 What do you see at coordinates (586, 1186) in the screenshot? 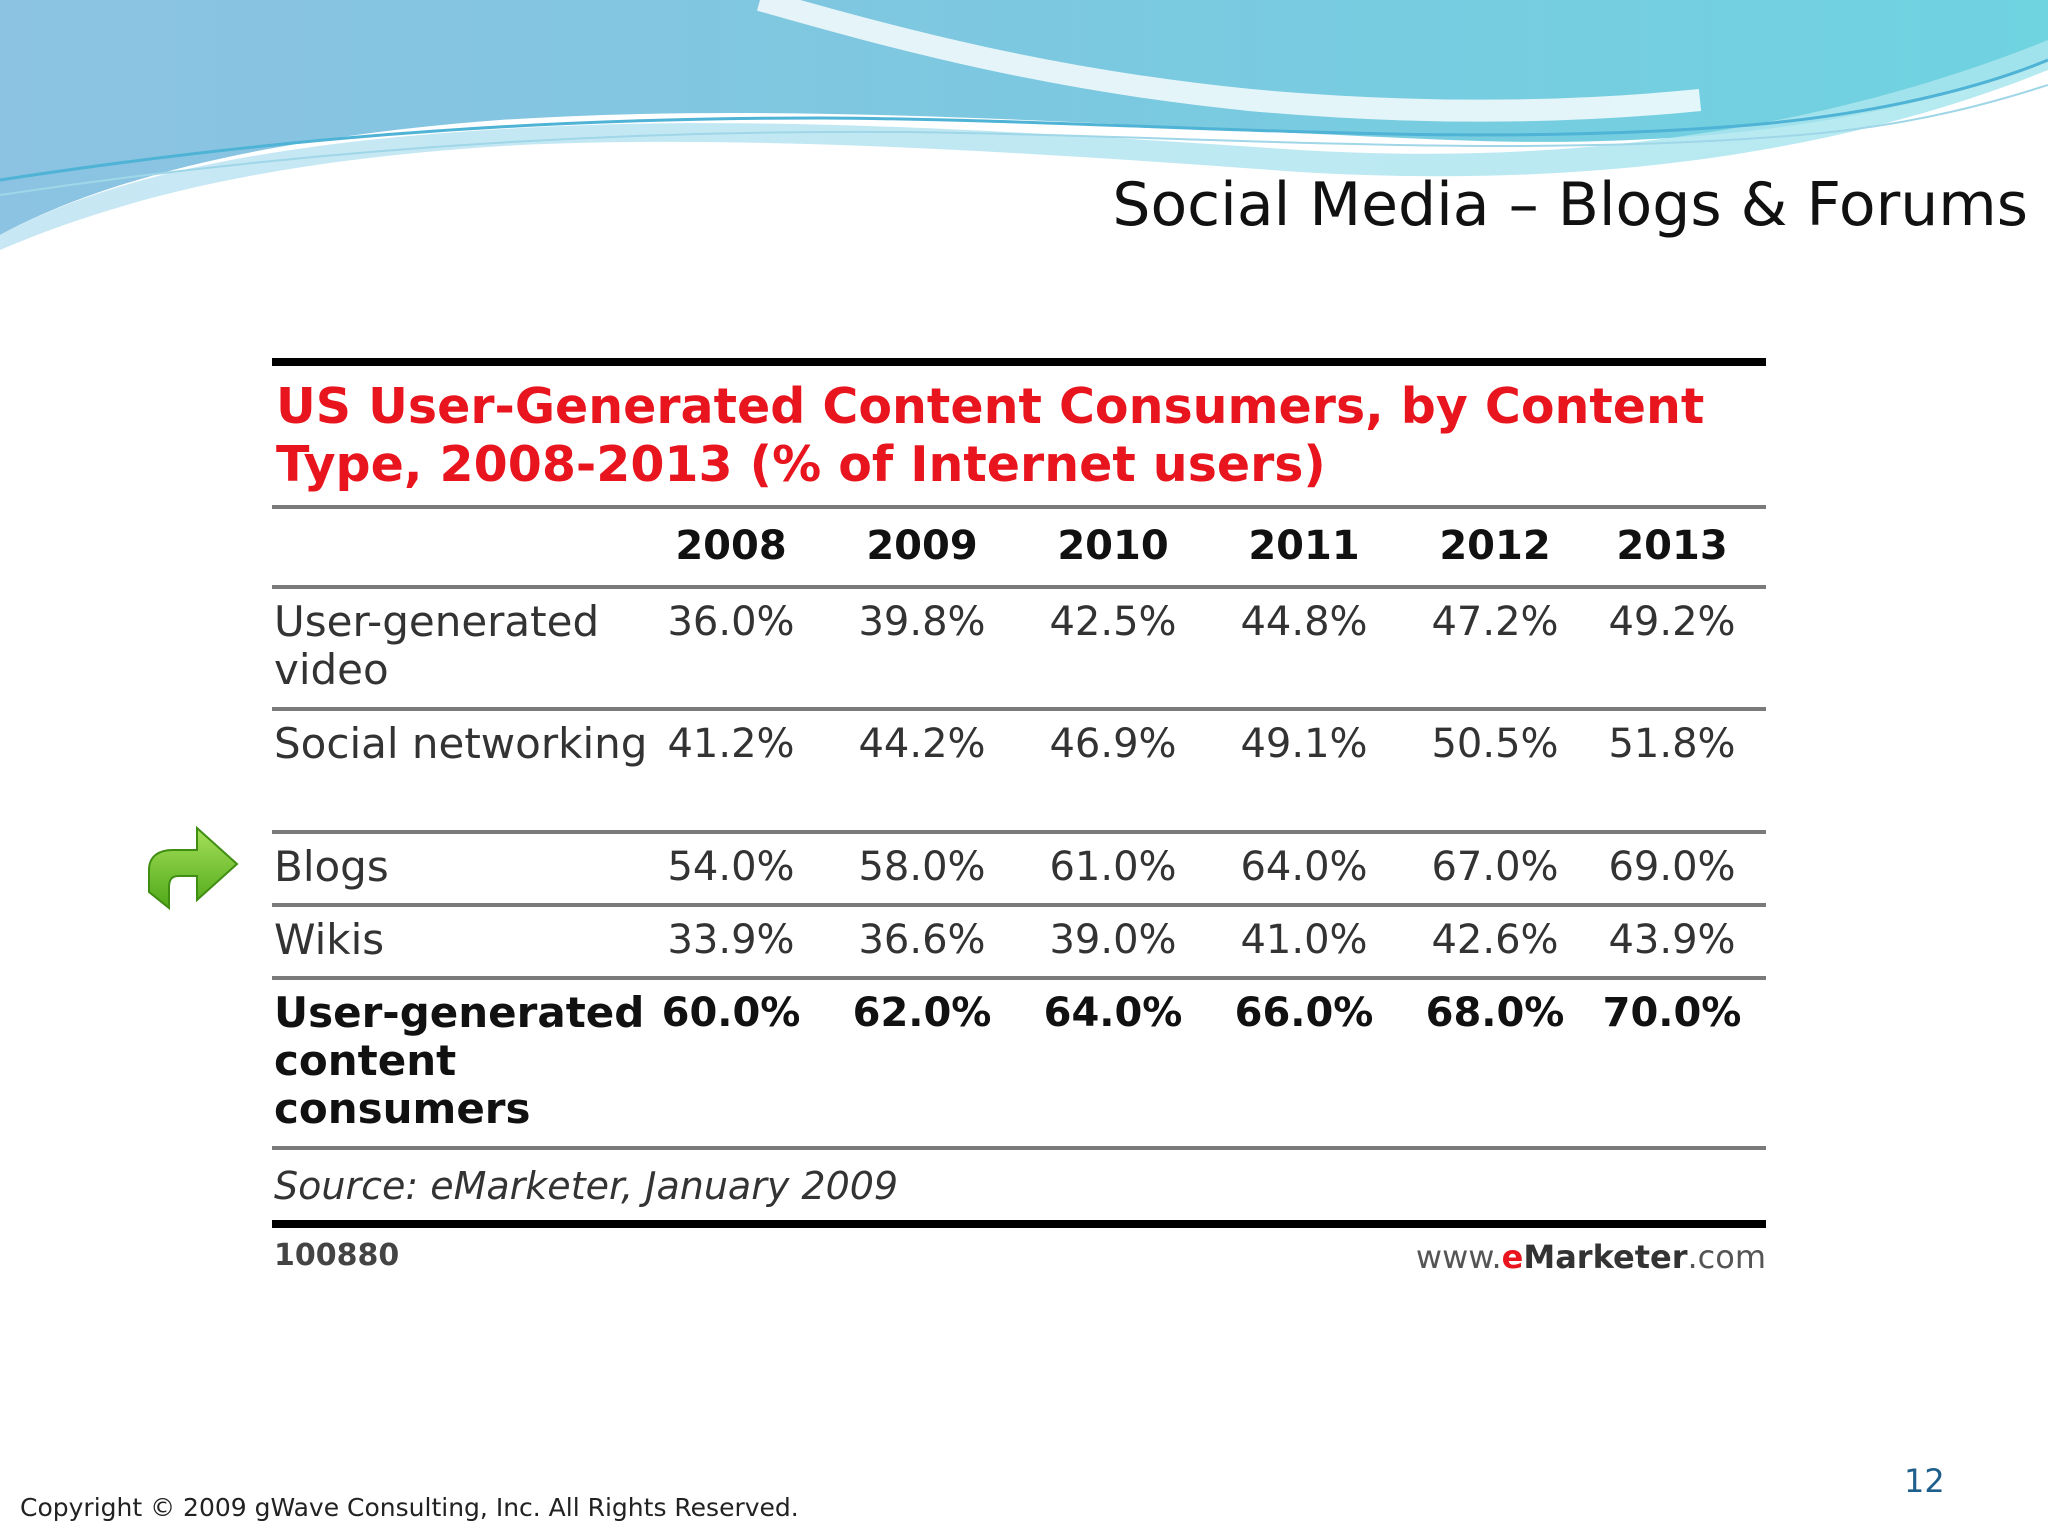
I see `source-note: Source: eMarketer, January 2009` at bounding box center [586, 1186].